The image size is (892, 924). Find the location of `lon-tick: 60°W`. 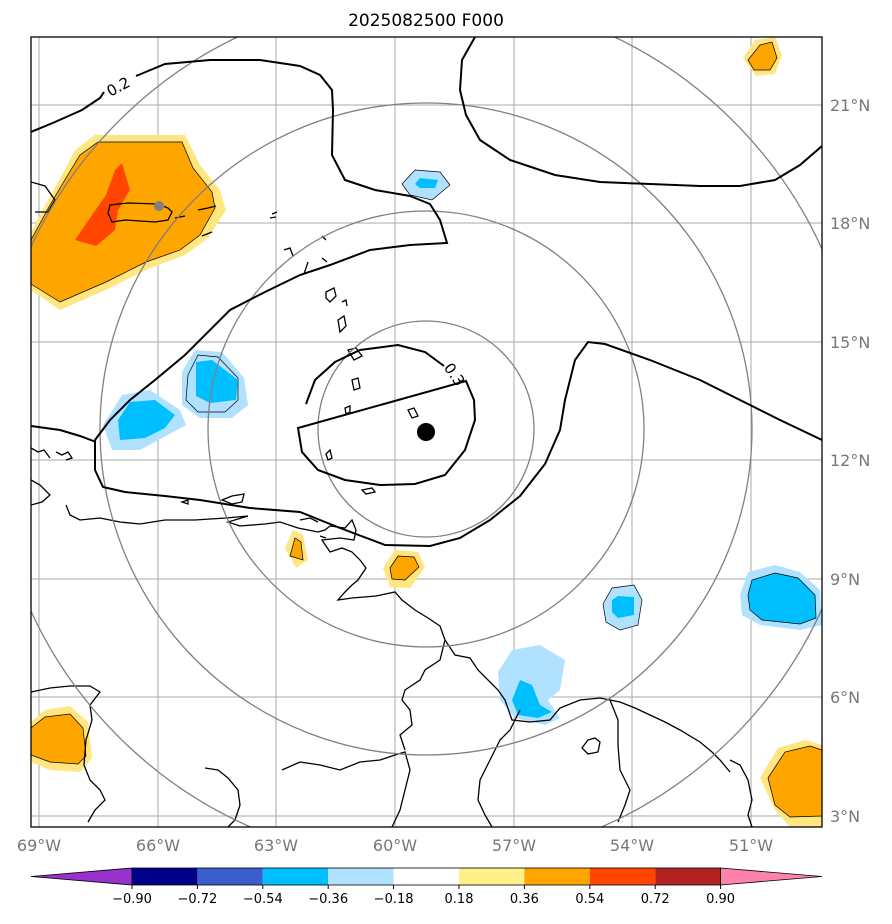

lon-tick: 60°W is located at coordinates (395, 845).